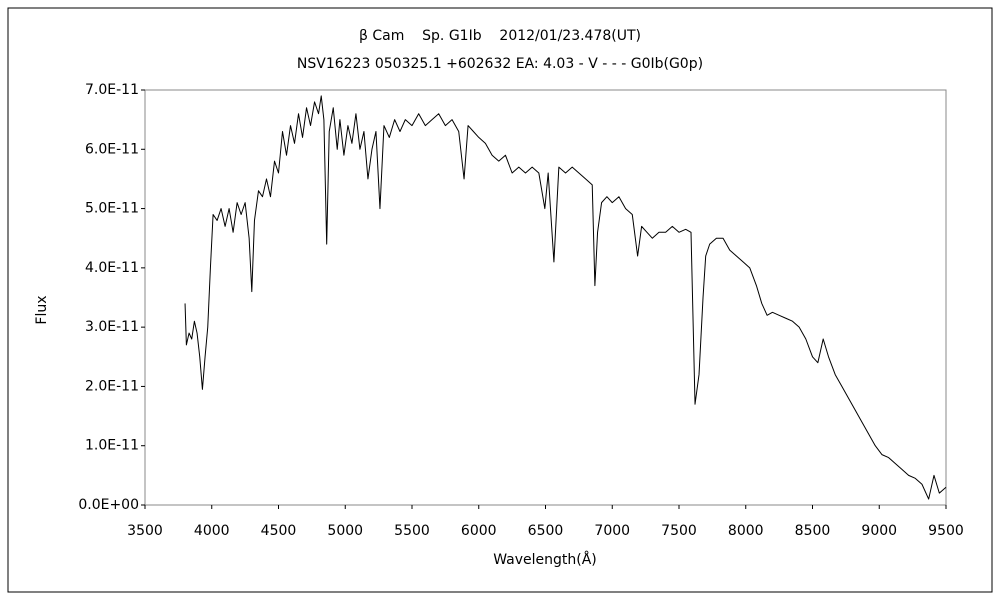  What do you see at coordinates (479, 531) in the screenshot?
I see `x-tick-label: 6000` at bounding box center [479, 531].